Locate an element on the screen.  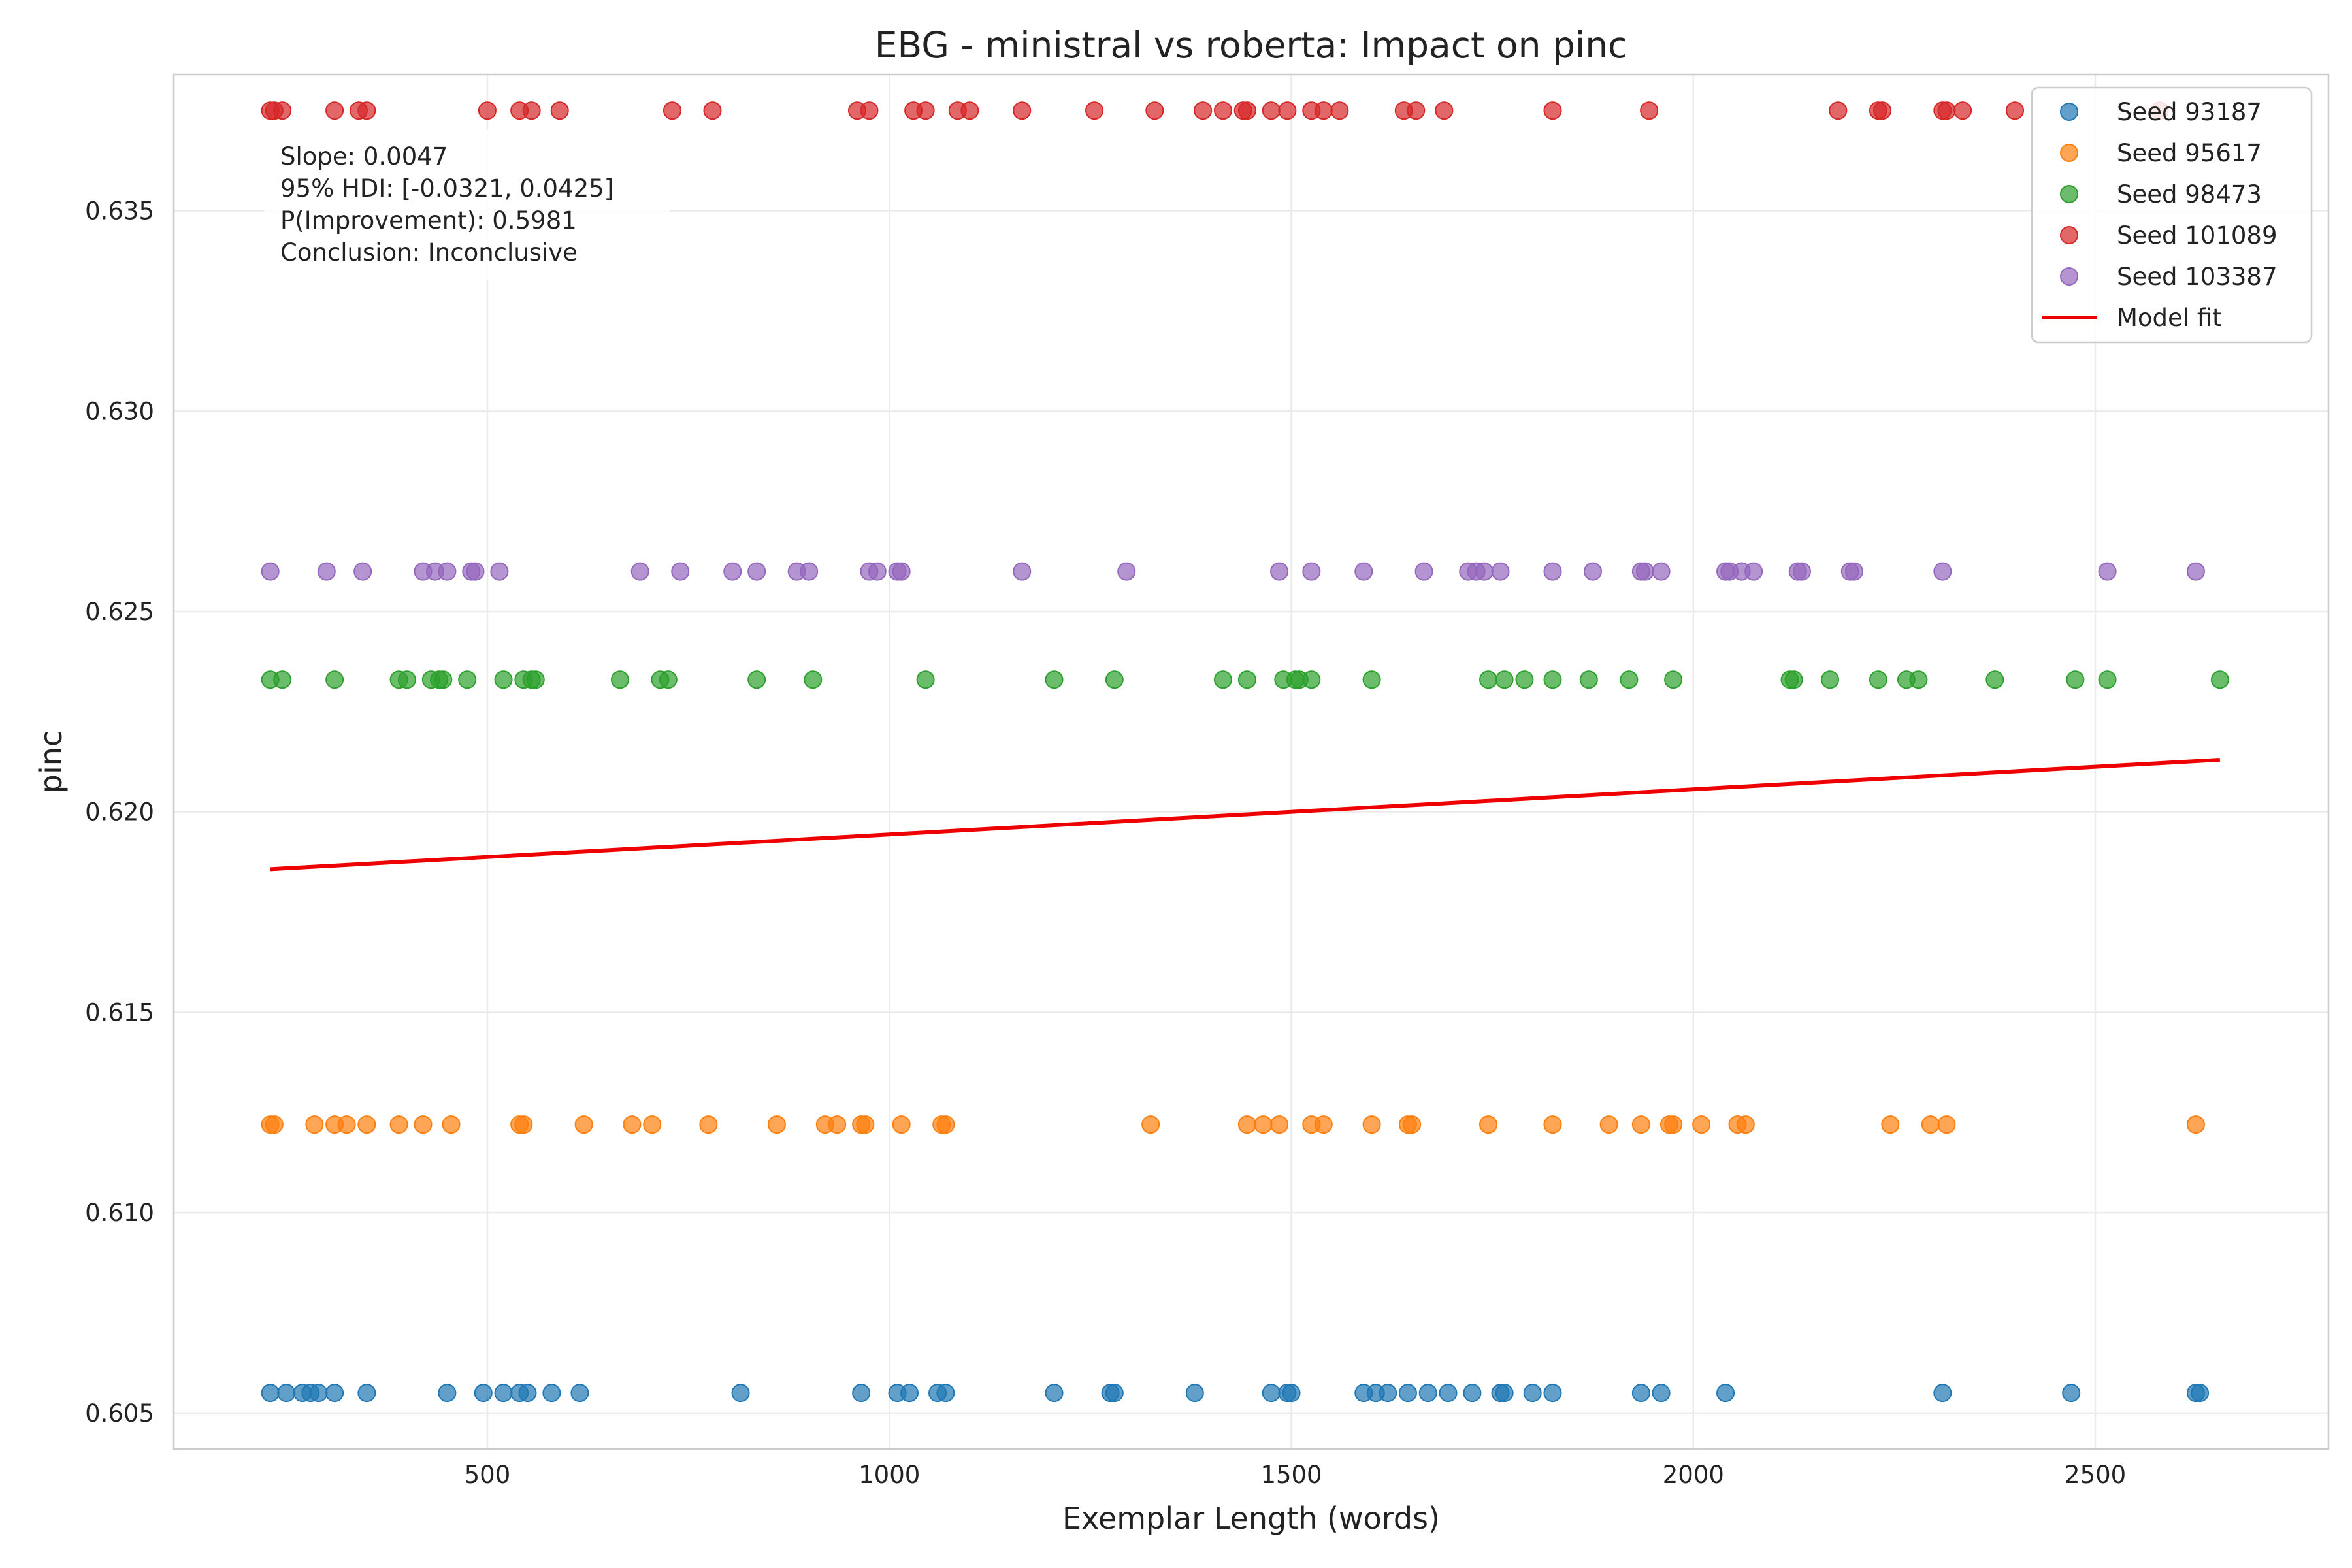
stats-conclusion: Conclusion: Inconclusive is located at coordinates (429, 252).